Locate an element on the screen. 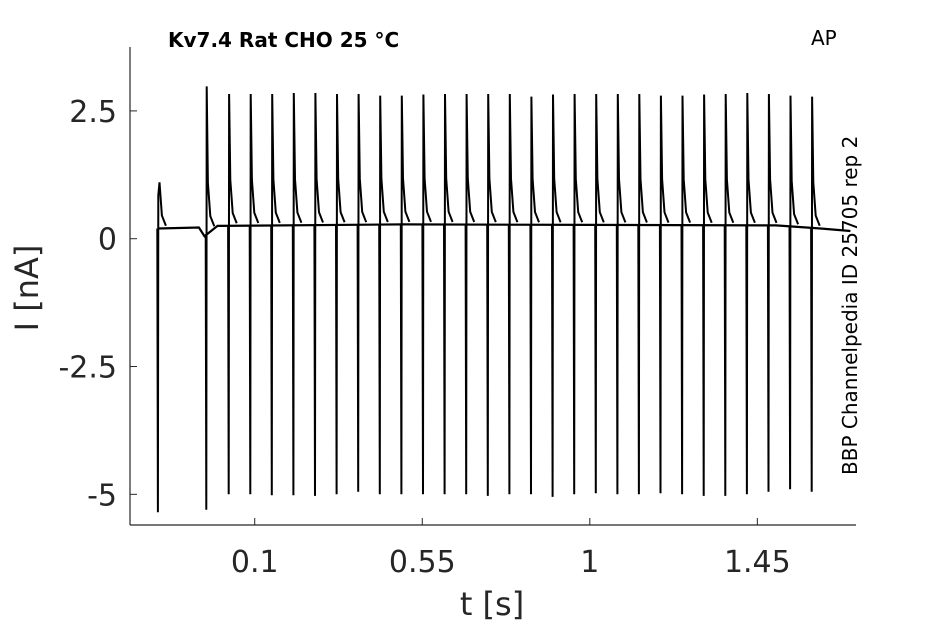  y-tick-label: -5 is located at coordinates (102, 495).